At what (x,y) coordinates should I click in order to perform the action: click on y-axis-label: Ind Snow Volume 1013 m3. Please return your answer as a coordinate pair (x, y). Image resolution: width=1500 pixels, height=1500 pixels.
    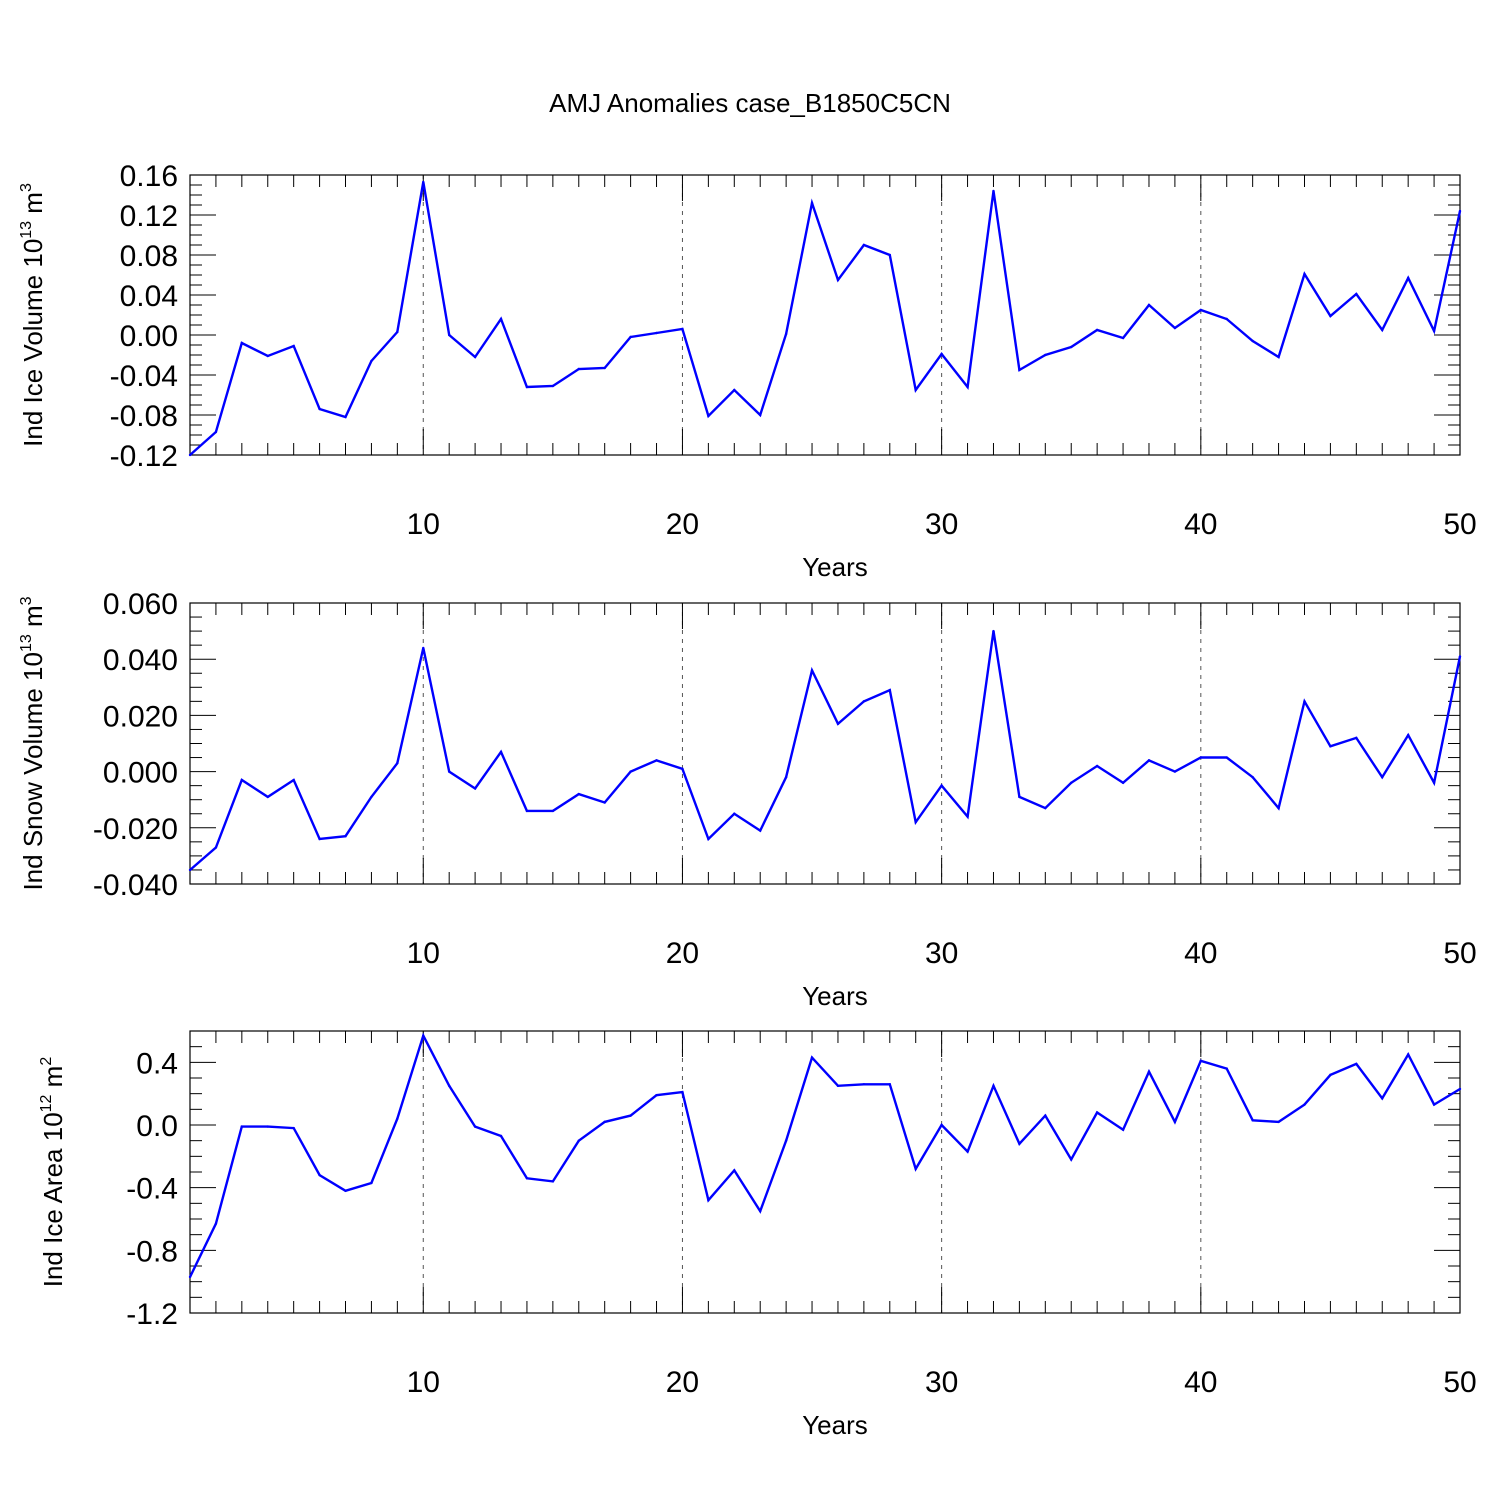
    Looking at the image, I should click on (33, 743).